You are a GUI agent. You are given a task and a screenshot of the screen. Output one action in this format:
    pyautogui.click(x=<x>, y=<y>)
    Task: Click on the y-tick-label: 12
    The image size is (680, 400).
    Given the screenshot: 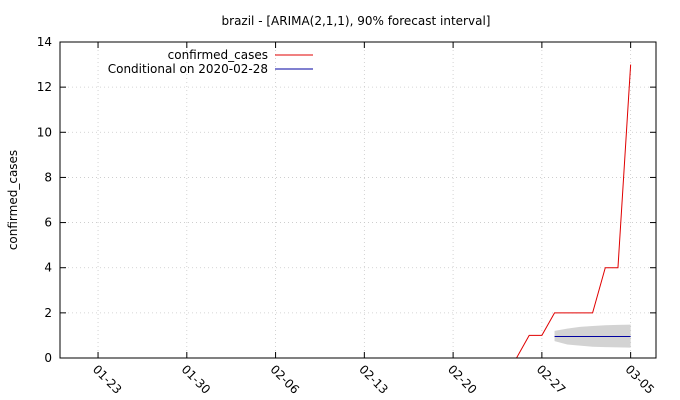 What is the action you would take?
    pyautogui.click(x=44, y=87)
    